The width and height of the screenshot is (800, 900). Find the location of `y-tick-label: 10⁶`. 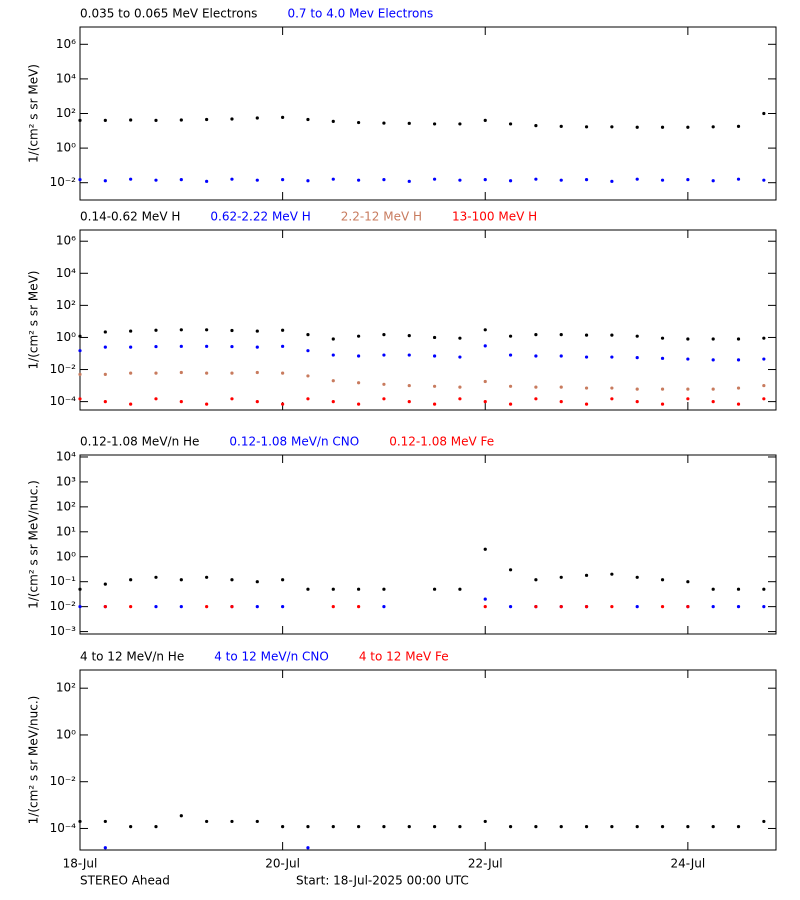

y-tick-label: 10⁶ is located at coordinates (66, 241).